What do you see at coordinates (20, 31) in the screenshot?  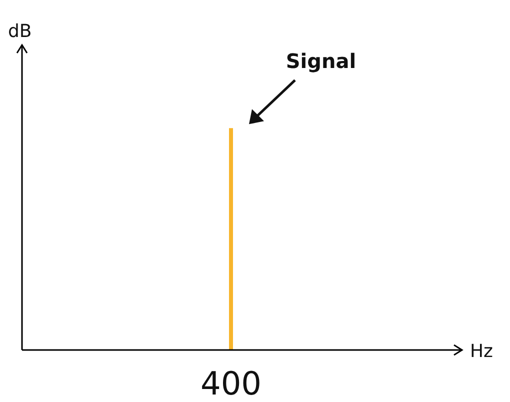 I see `y-axis-title: dB` at bounding box center [20, 31].